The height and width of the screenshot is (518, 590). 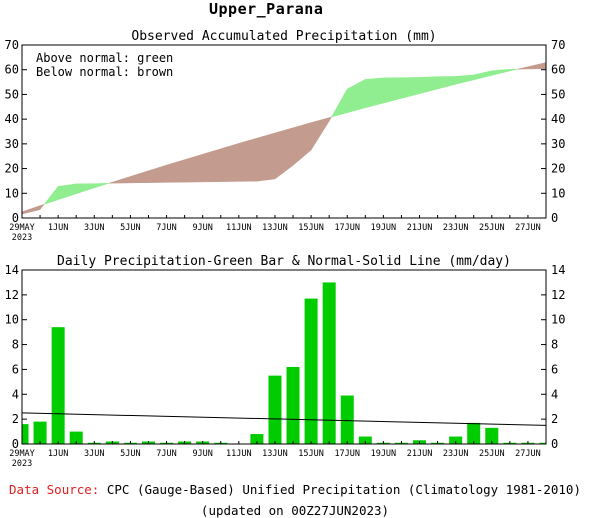 What do you see at coordinates (22, 238) in the screenshot?
I see `accumulated-xtick-year-label: 2023` at bounding box center [22, 238].